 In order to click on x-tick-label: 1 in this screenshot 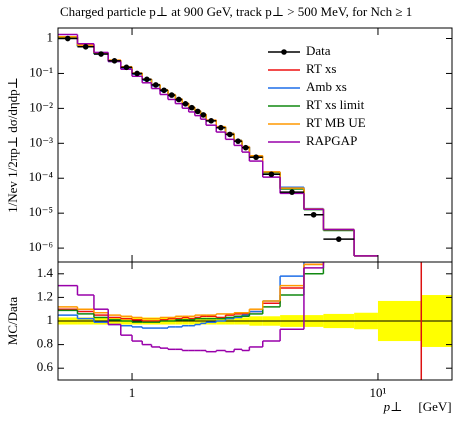, I will do `click(132, 392)`.